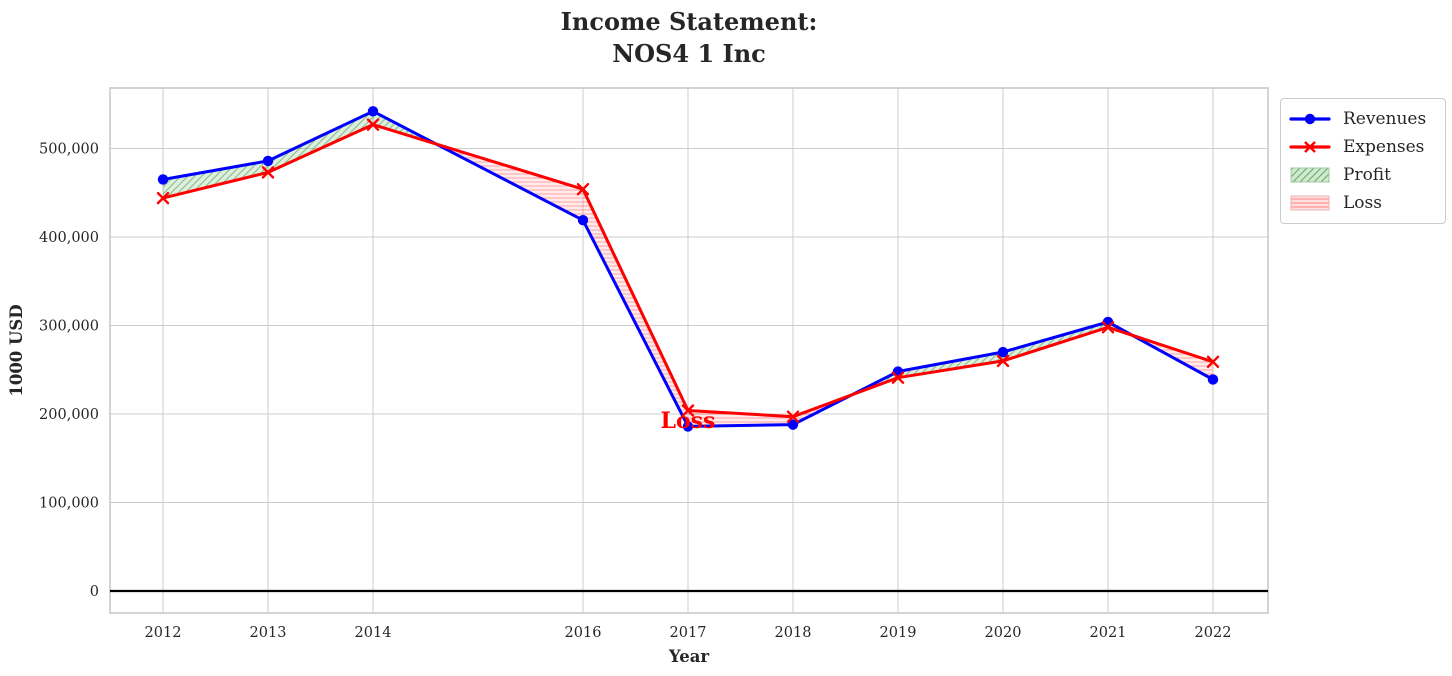 Image resolution: width=1452 pixels, height=676 pixels. I want to click on revenues-line-swatch, so click(1310, 119).